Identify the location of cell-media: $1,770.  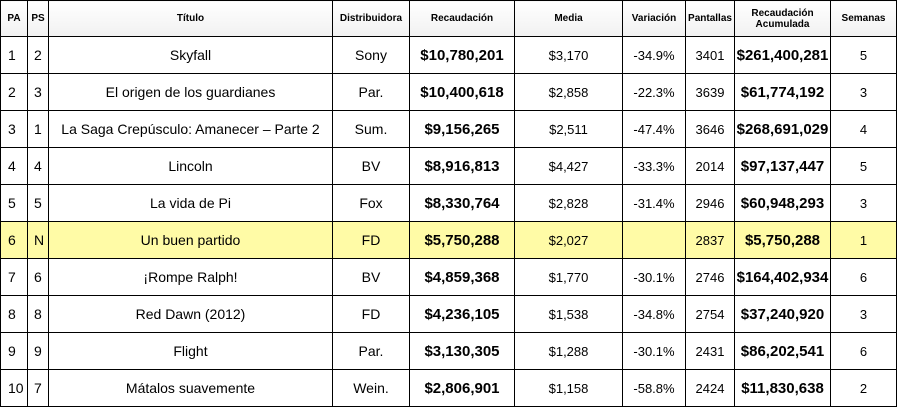
(568, 277).